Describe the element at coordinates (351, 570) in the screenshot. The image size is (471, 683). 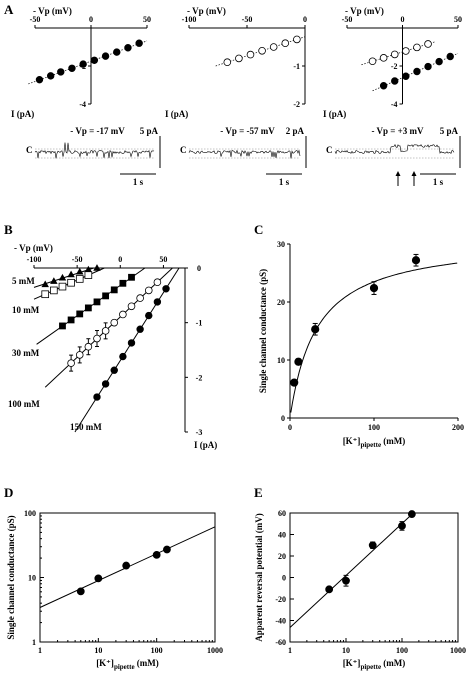
I see `regression-line` at that location.